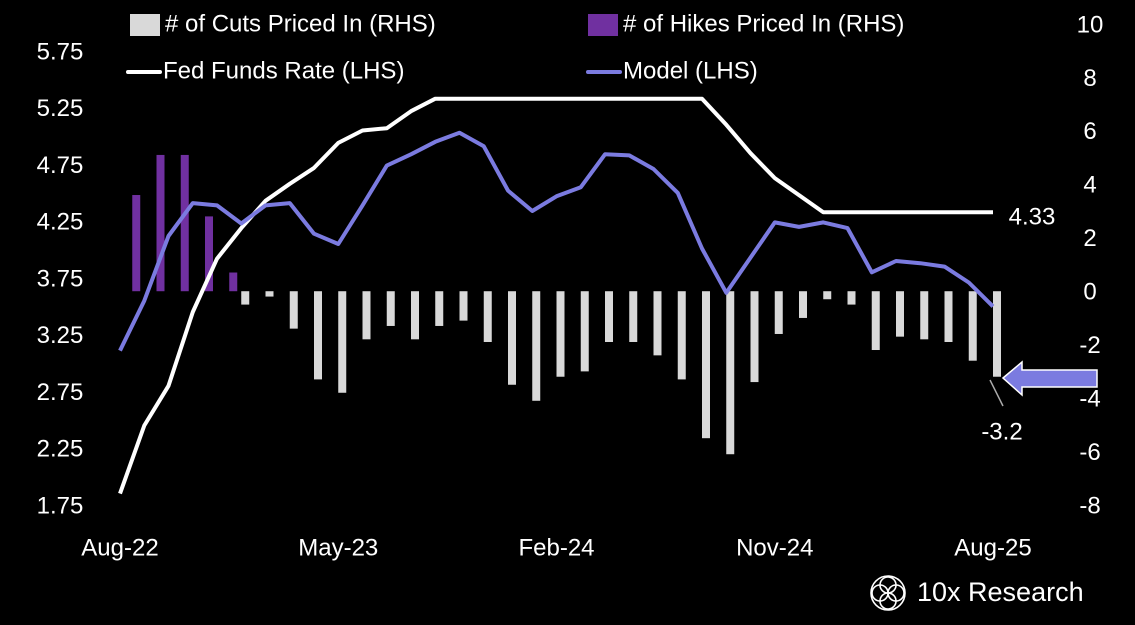 This screenshot has height=625, width=1135. What do you see at coordinates (1089, 345) in the screenshot?
I see `y2-tick-label: -2` at bounding box center [1089, 345].